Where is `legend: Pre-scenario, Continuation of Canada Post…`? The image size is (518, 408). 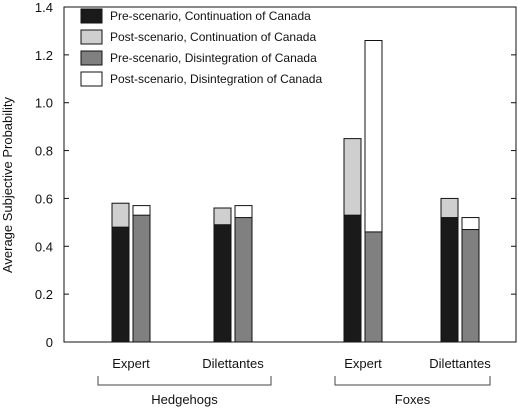
legend: Pre-scenario, Continuation of Canada Post… is located at coordinates (201, 47).